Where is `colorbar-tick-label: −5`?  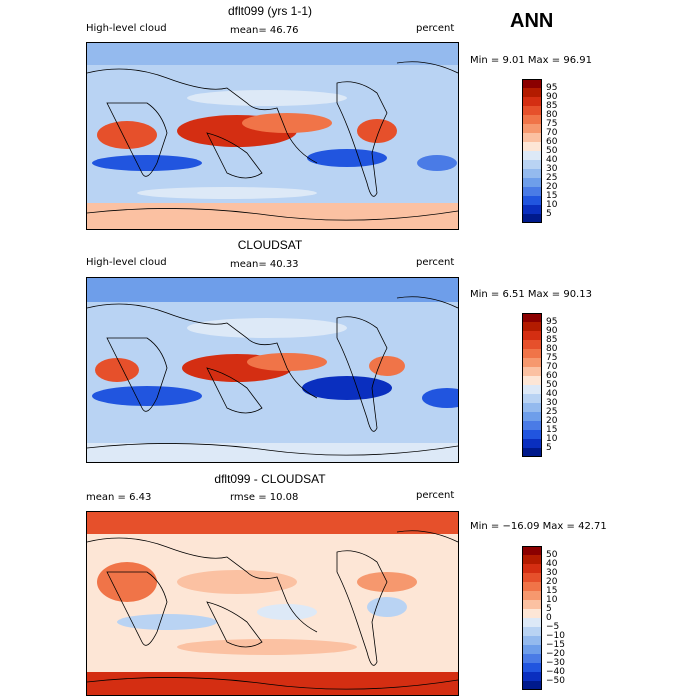
colorbar-tick-label: −5 is located at coordinates (553, 627).